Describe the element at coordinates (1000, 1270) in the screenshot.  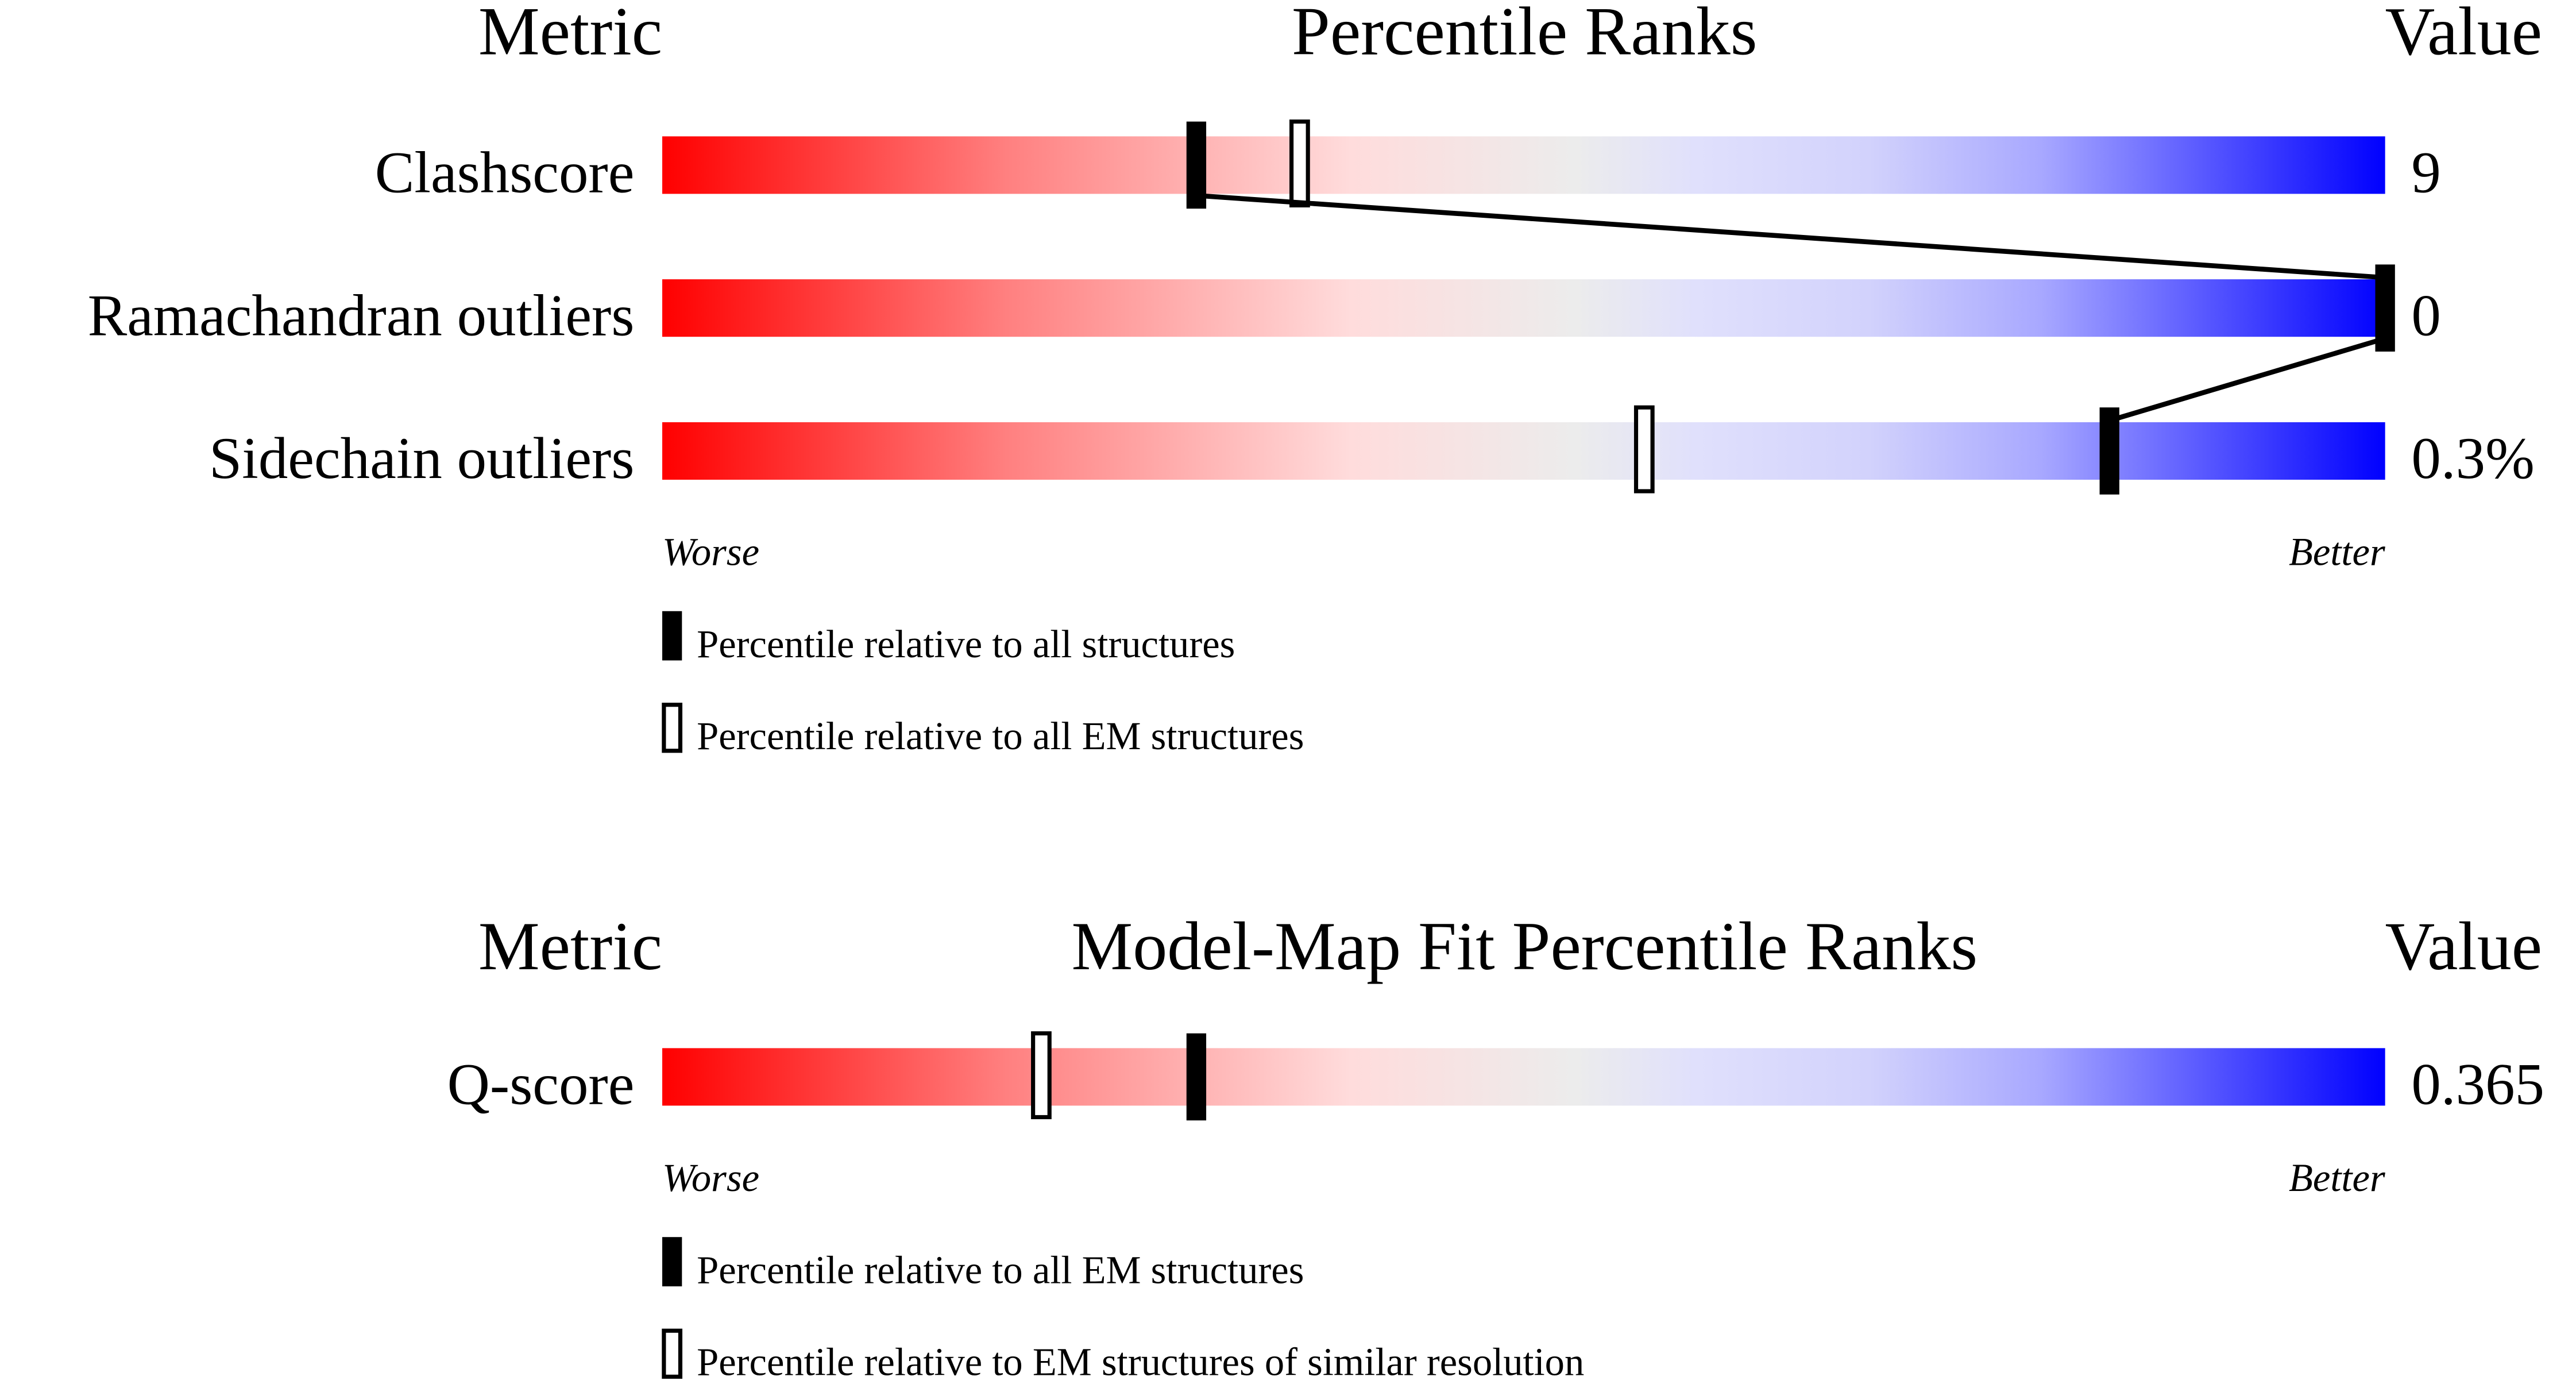
I see `legend-filled-label: Percentile relative to all EM structures` at that location.